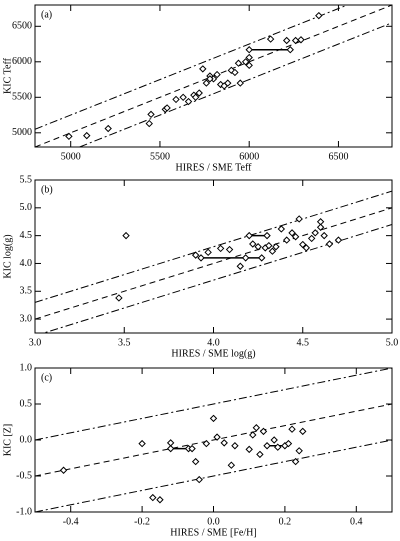 This screenshot has height=541, width=400. What do you see at coordinates (22, 97) in the screenshot?
I see `y-tick-label: 5500` at bounding box center [22, 97].